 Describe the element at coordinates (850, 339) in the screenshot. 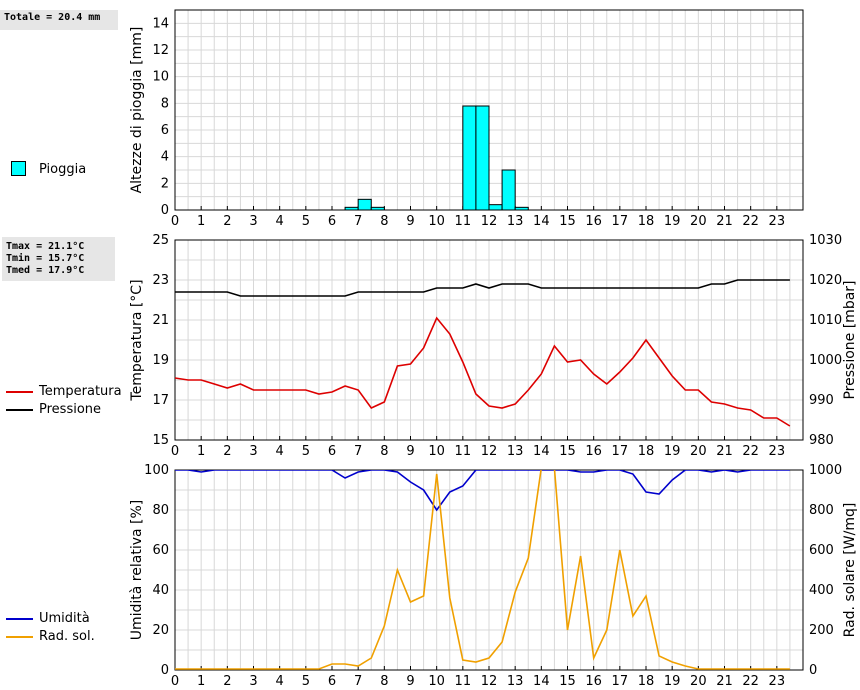

I see `y2-axis-title: Pressione [mbar]` at that location.